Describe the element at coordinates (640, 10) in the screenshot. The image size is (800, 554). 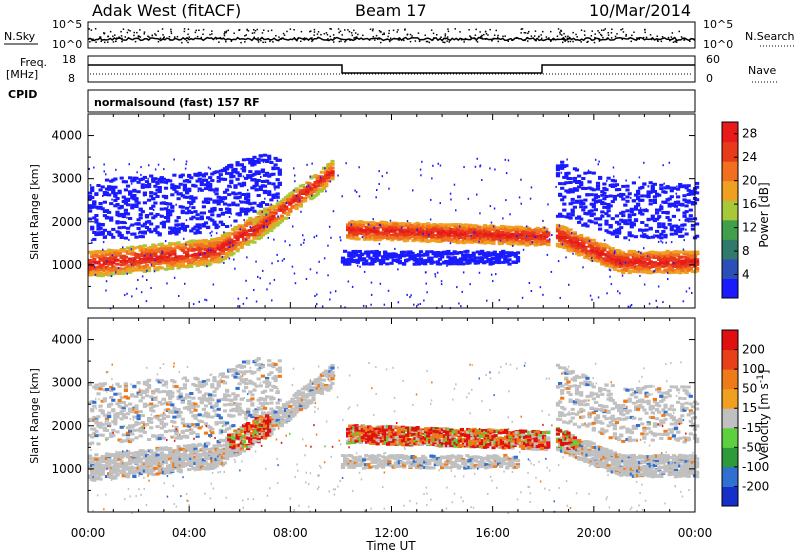
I see `date-title: 10/Mar/2014` at that location.